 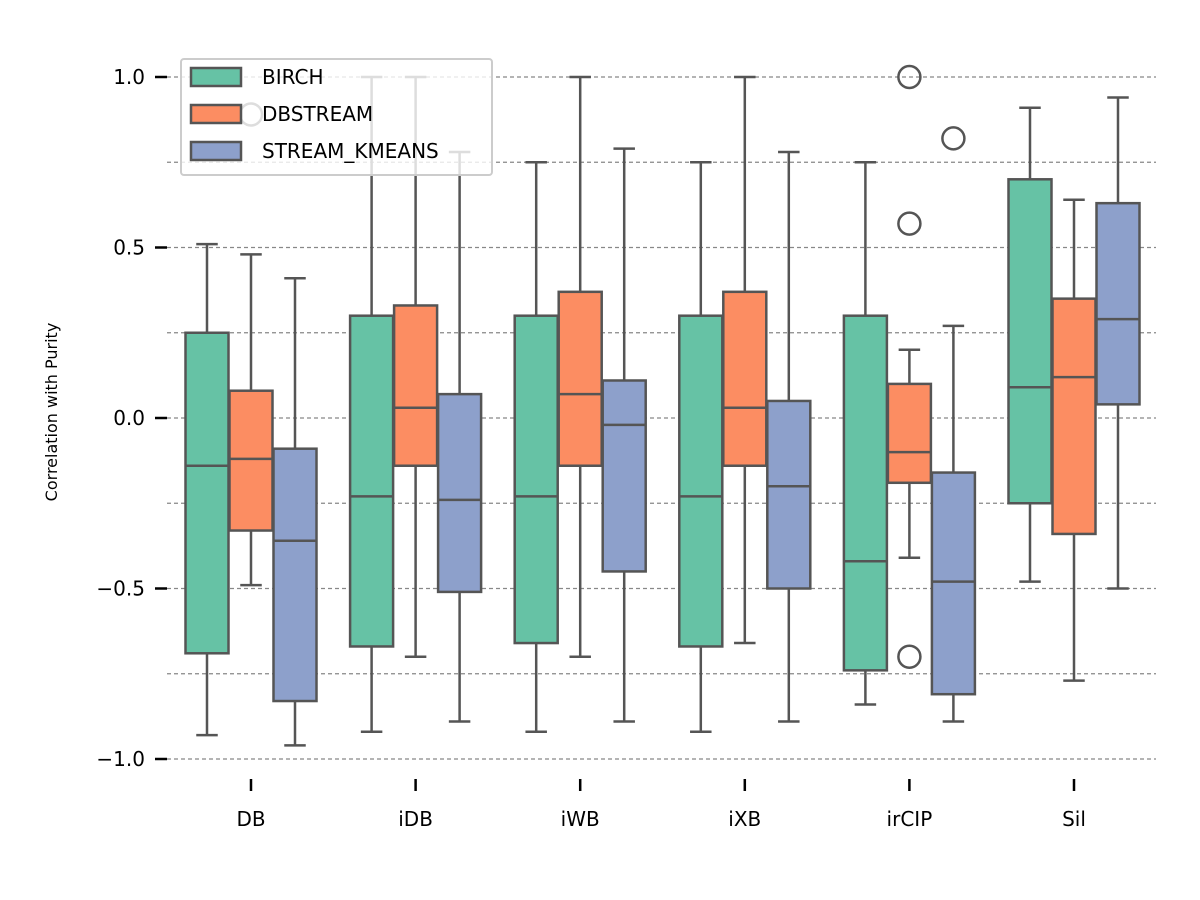 I want to click on legend-items: BIRCH DBSTREAM STREAM_KMEANS, so click(x=314, y=114).